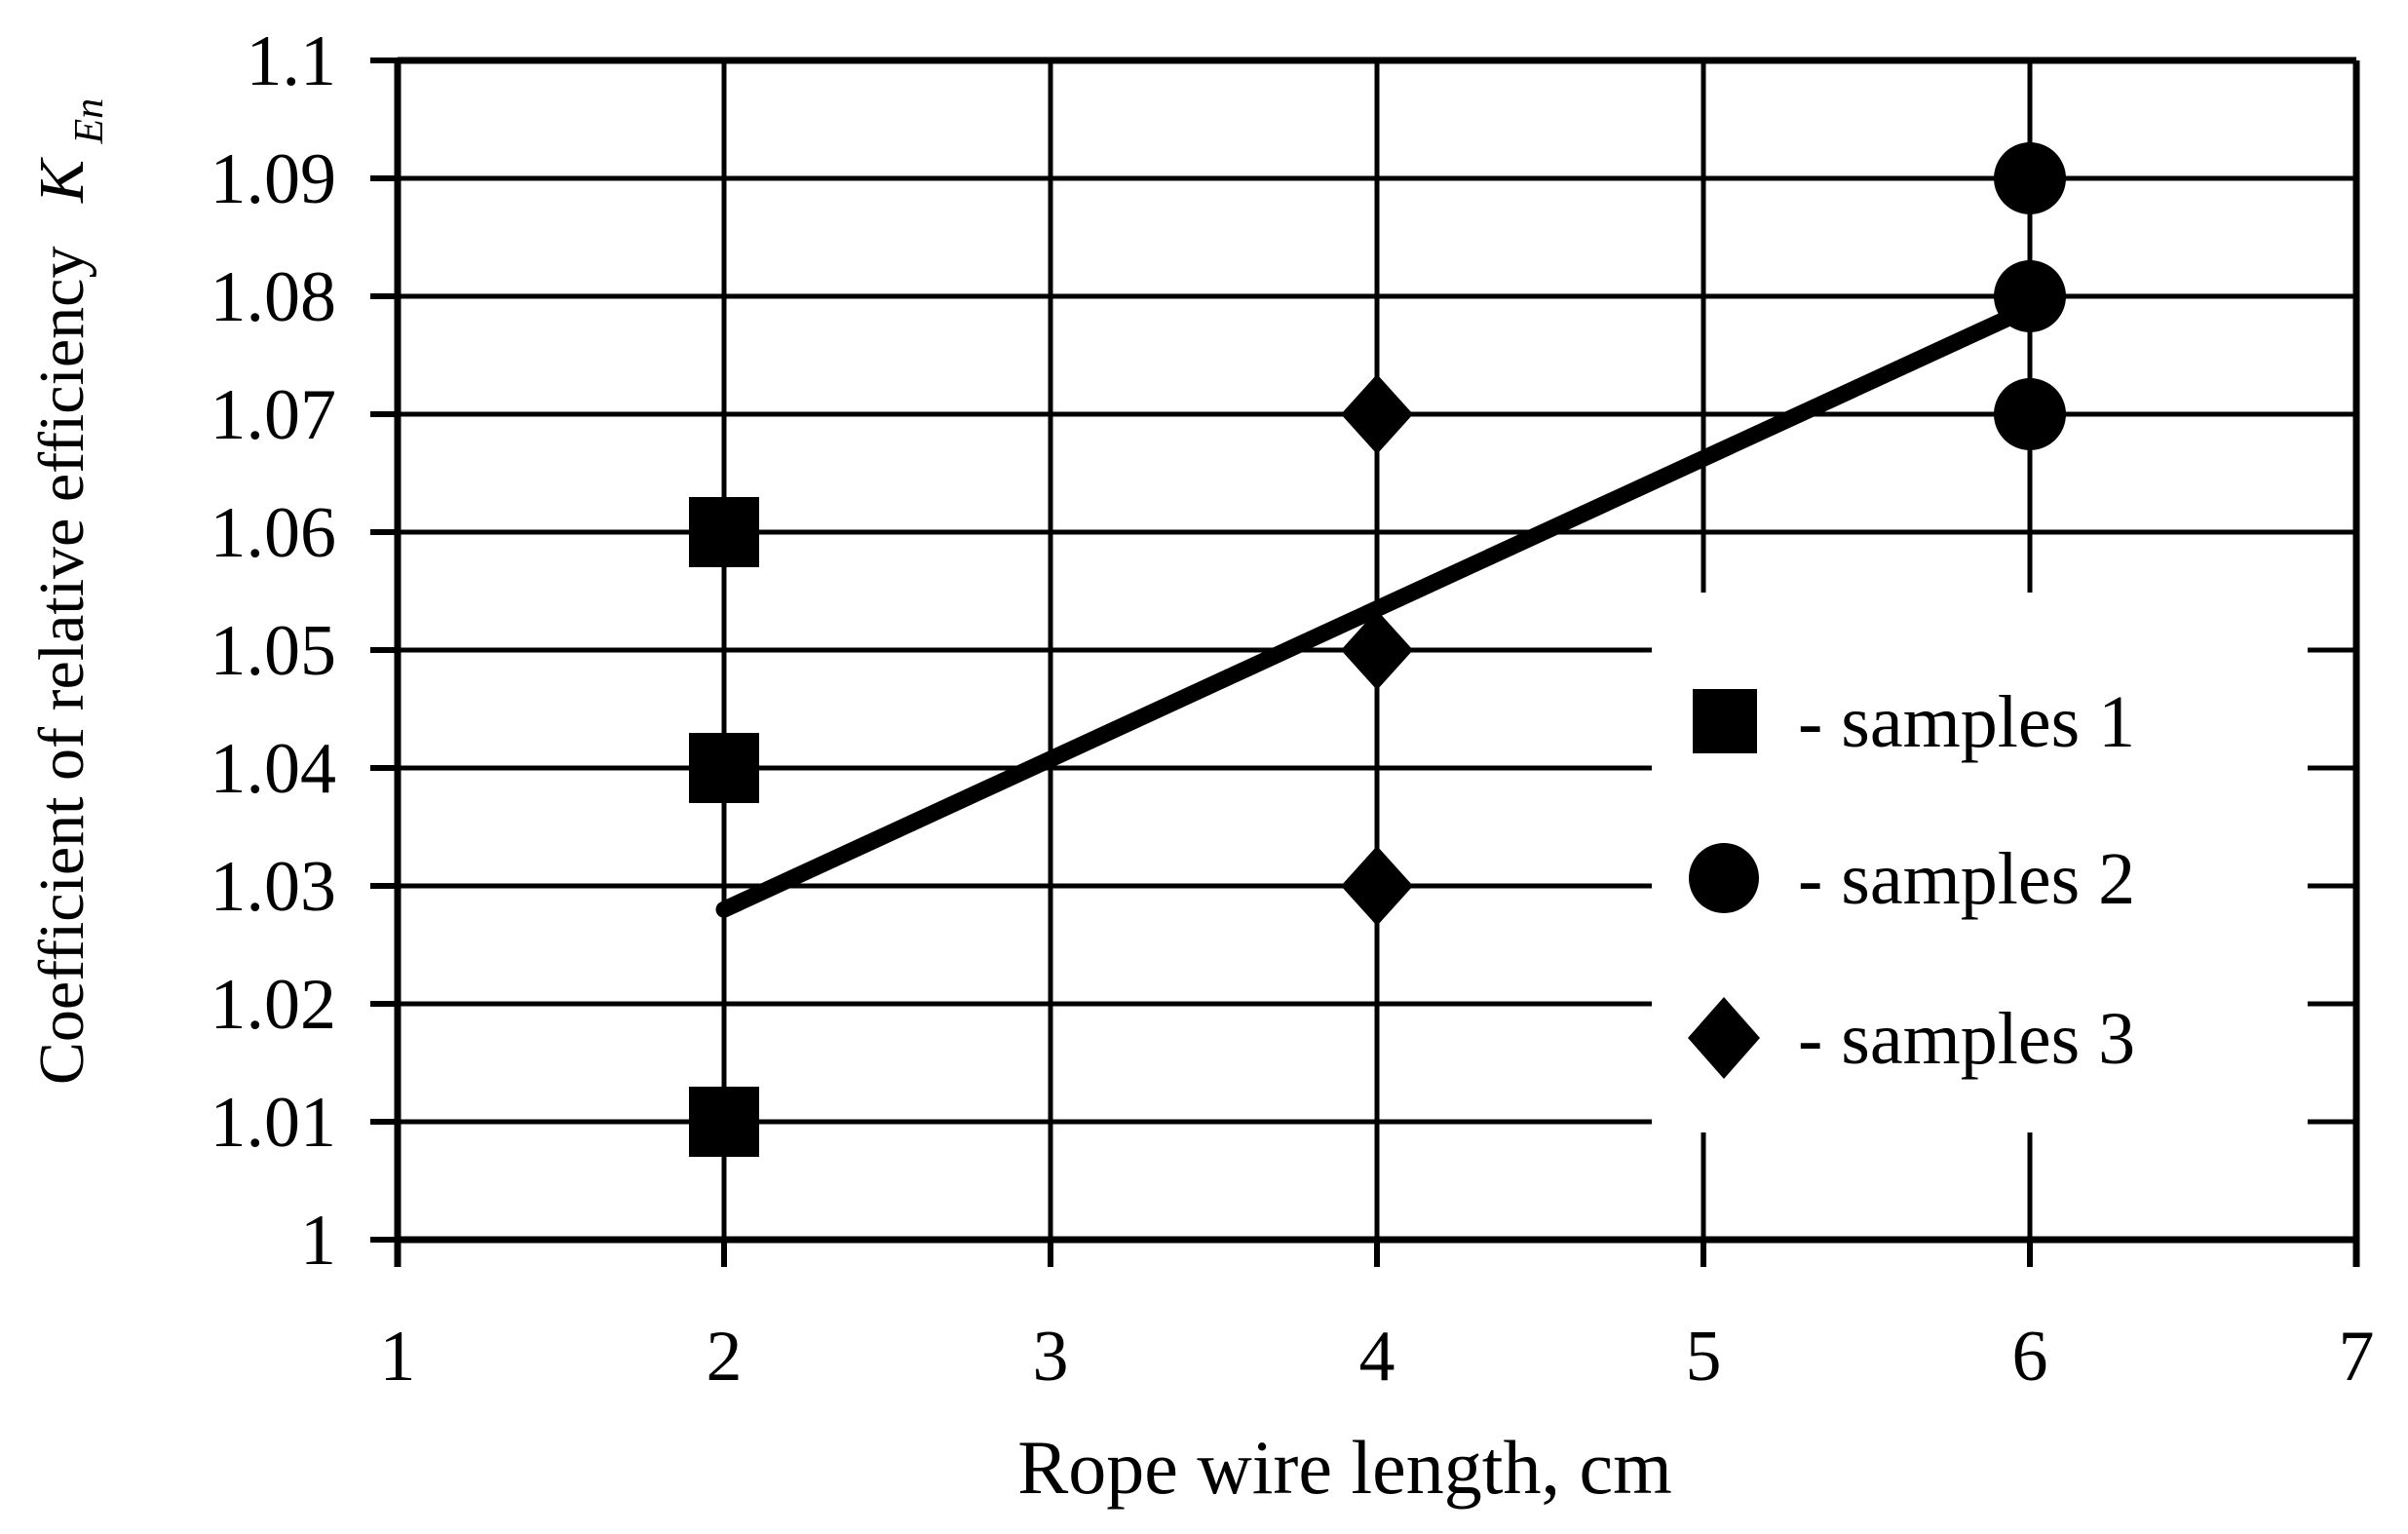 The width and height of the screenshot is (2408, 1534). I want to click on y-tick-label: 1.1, so click(292, 61).